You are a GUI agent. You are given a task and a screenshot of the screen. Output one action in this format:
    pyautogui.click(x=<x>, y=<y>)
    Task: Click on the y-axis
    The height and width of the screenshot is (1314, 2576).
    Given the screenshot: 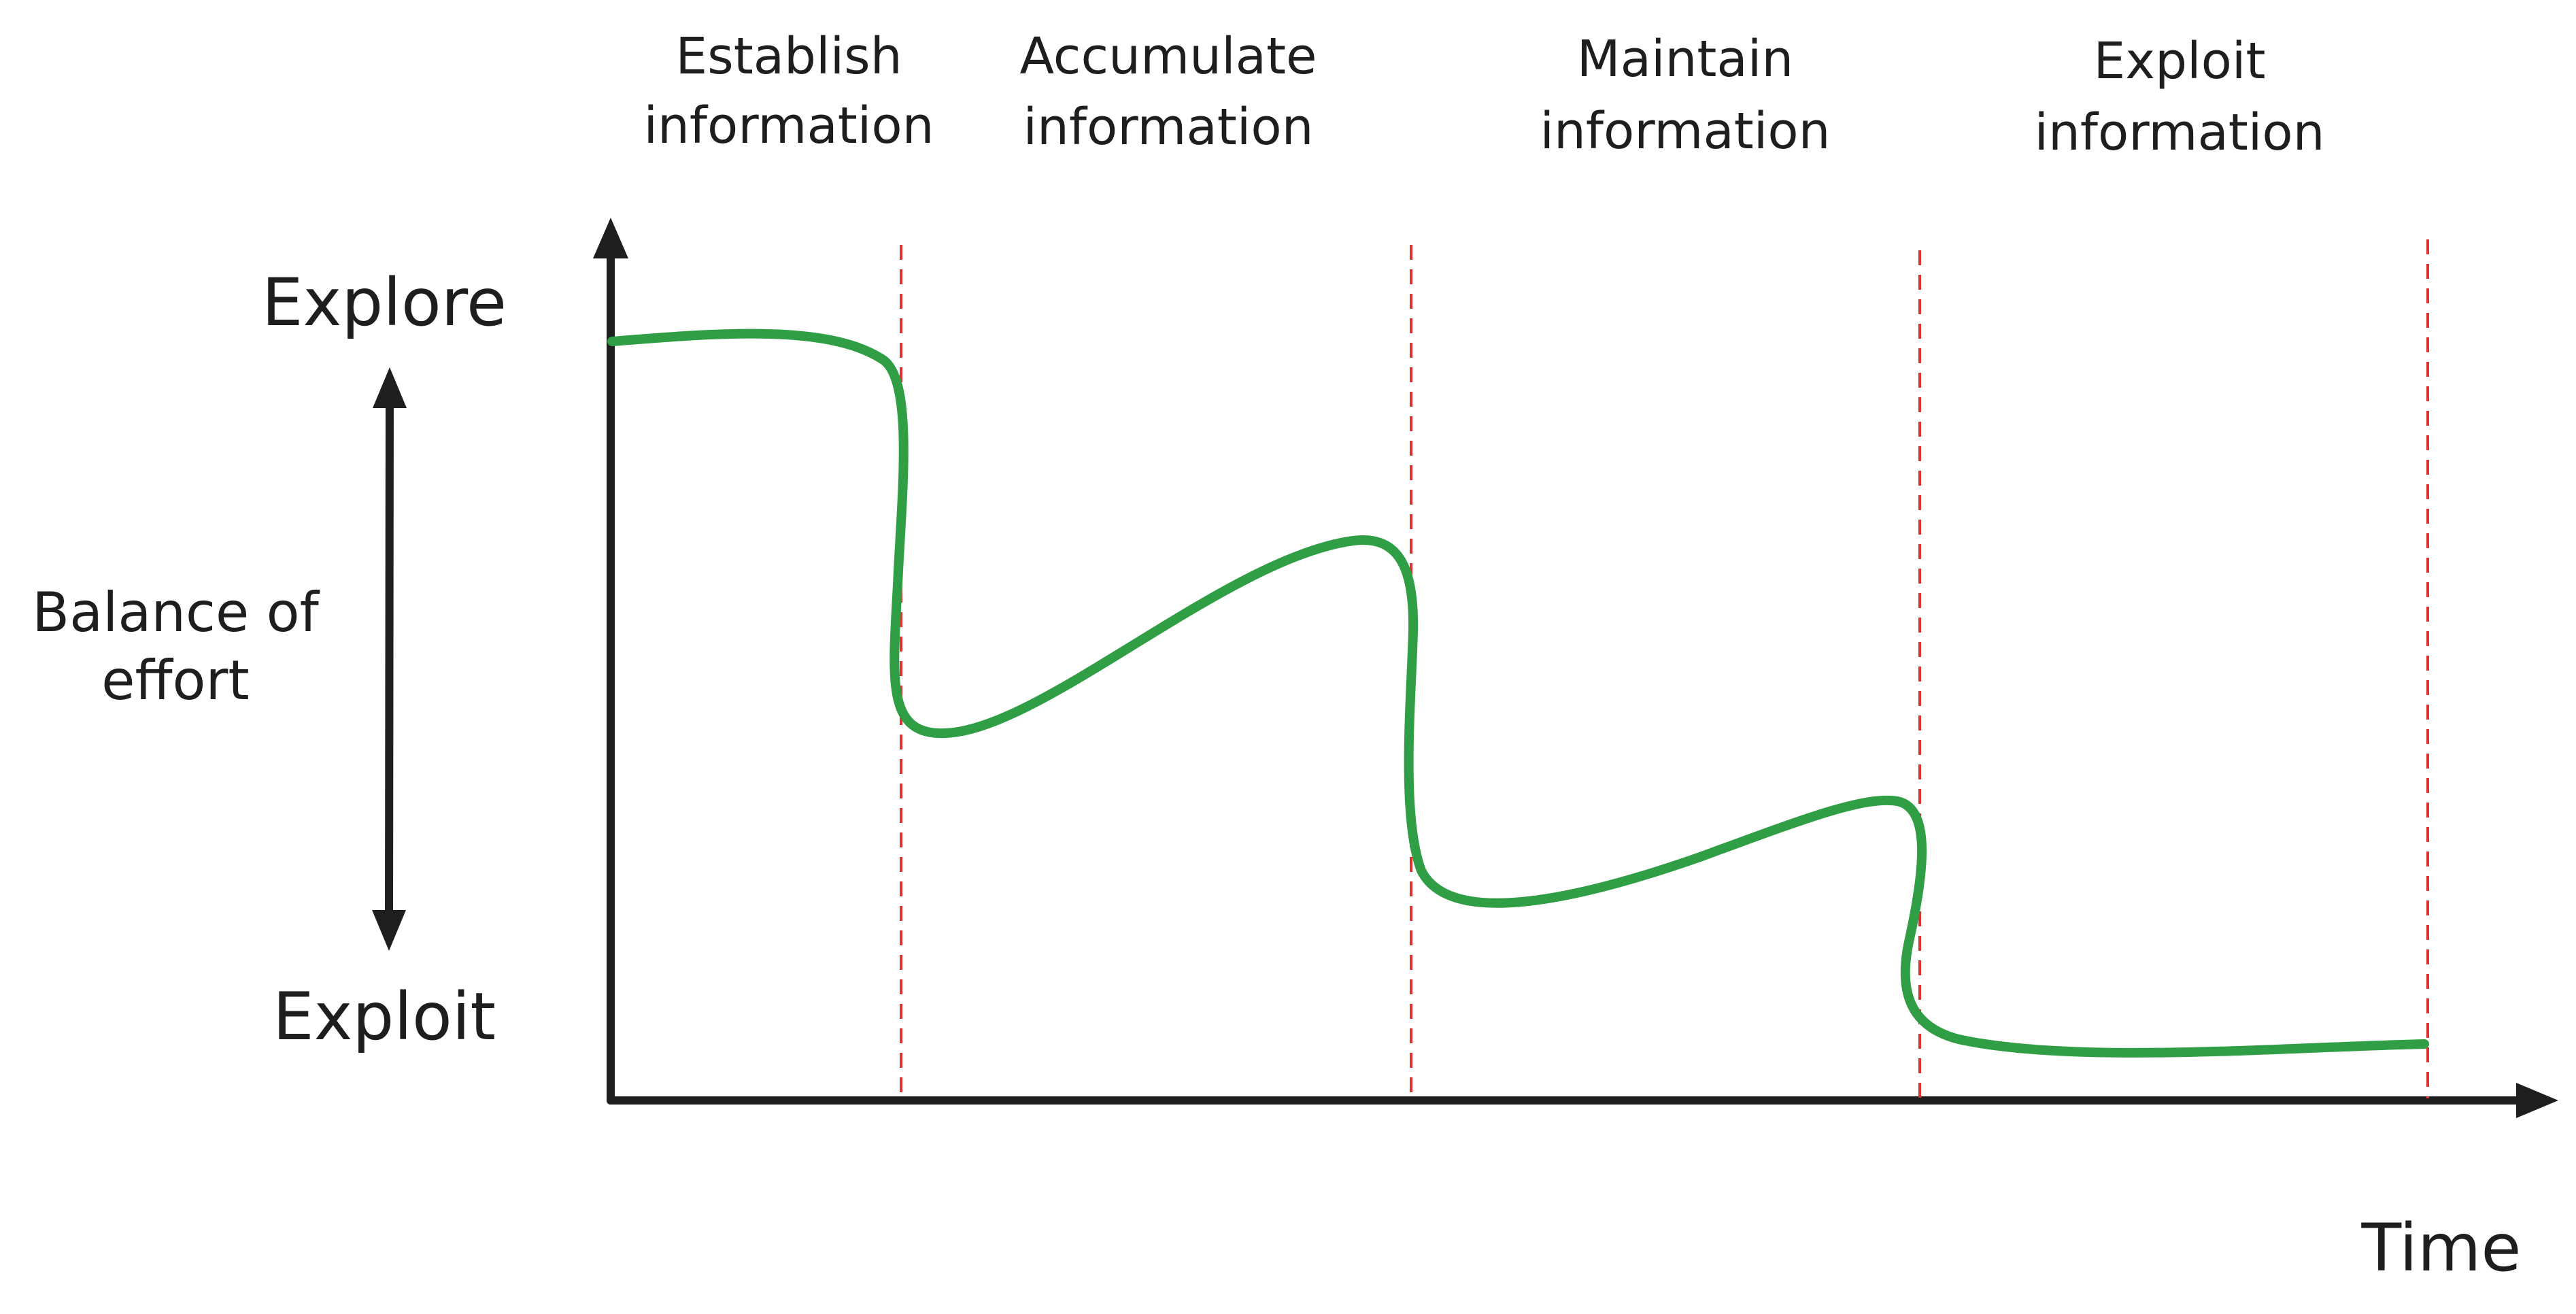 What is the action you would take?
    pyautogui.click(x=610, y=661)
    